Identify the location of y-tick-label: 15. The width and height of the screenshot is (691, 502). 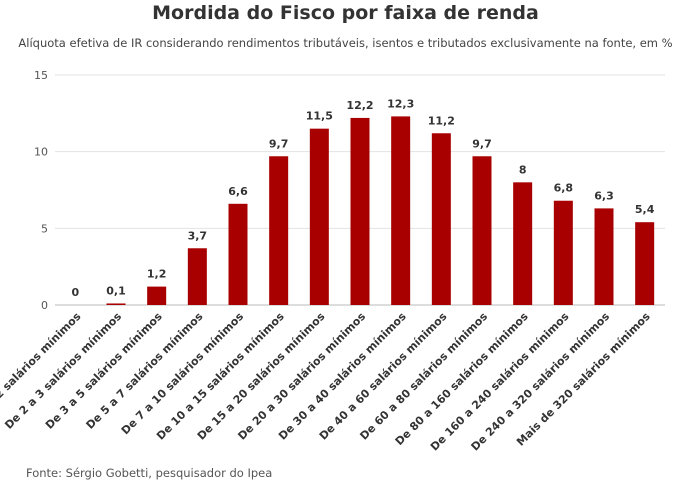
(41, 75).